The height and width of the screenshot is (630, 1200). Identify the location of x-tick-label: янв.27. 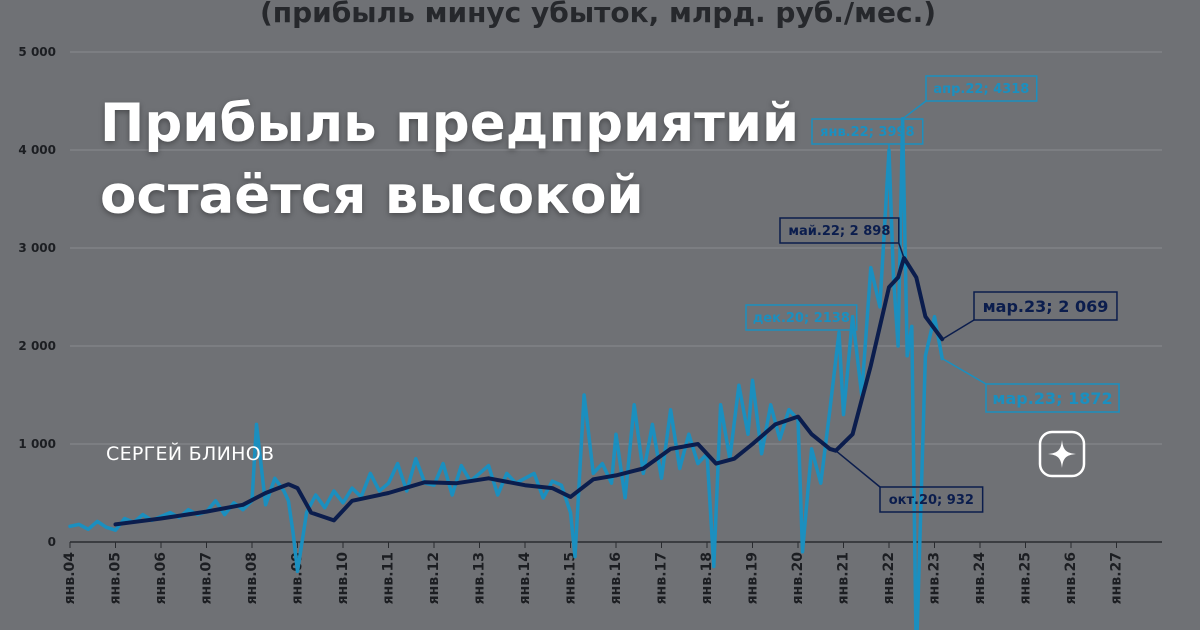
(1117, 578).